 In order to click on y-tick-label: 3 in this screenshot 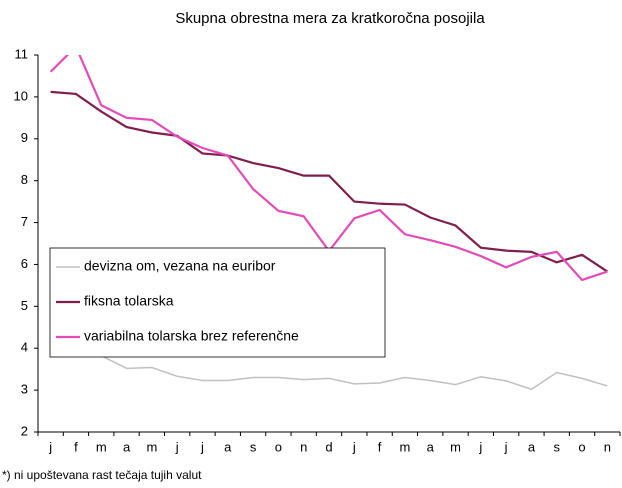, I will do `click(24, 389)`.